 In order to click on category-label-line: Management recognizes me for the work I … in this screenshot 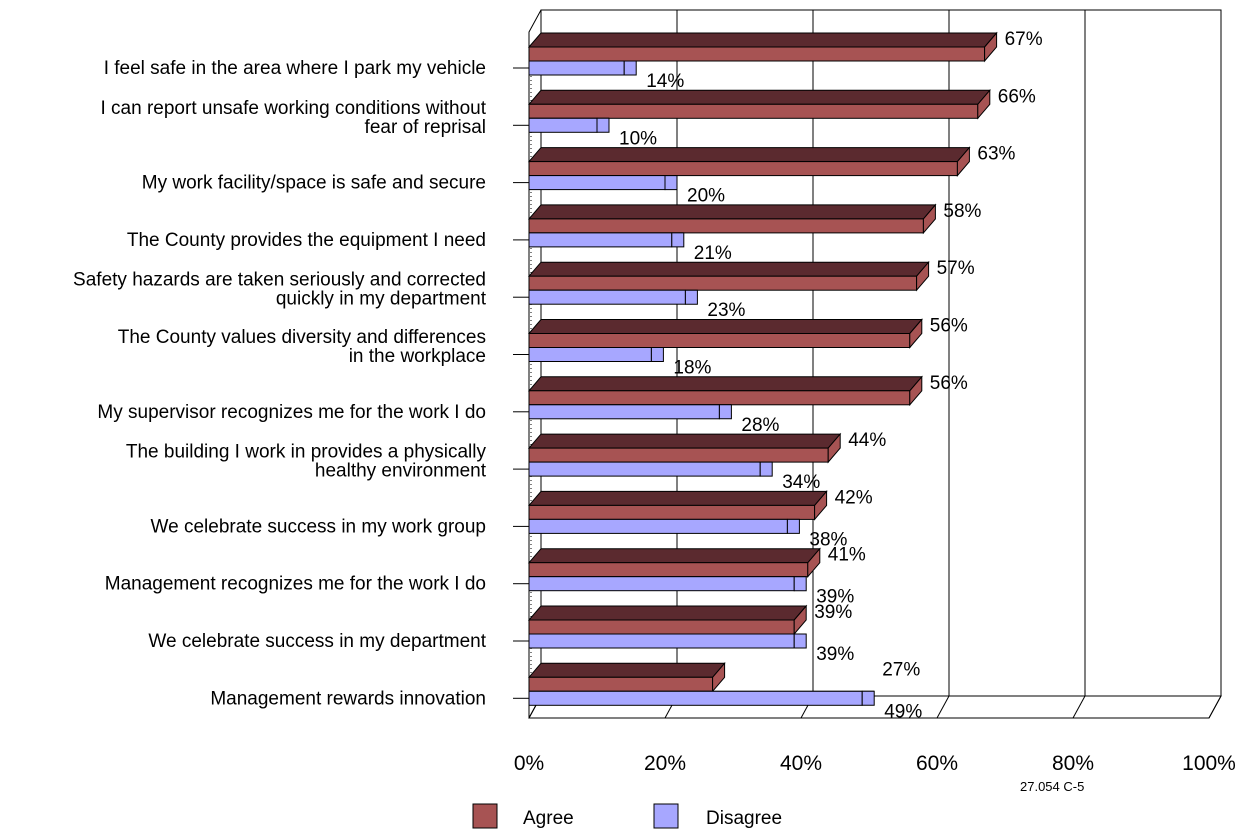, I will do `click(295, 584)`.